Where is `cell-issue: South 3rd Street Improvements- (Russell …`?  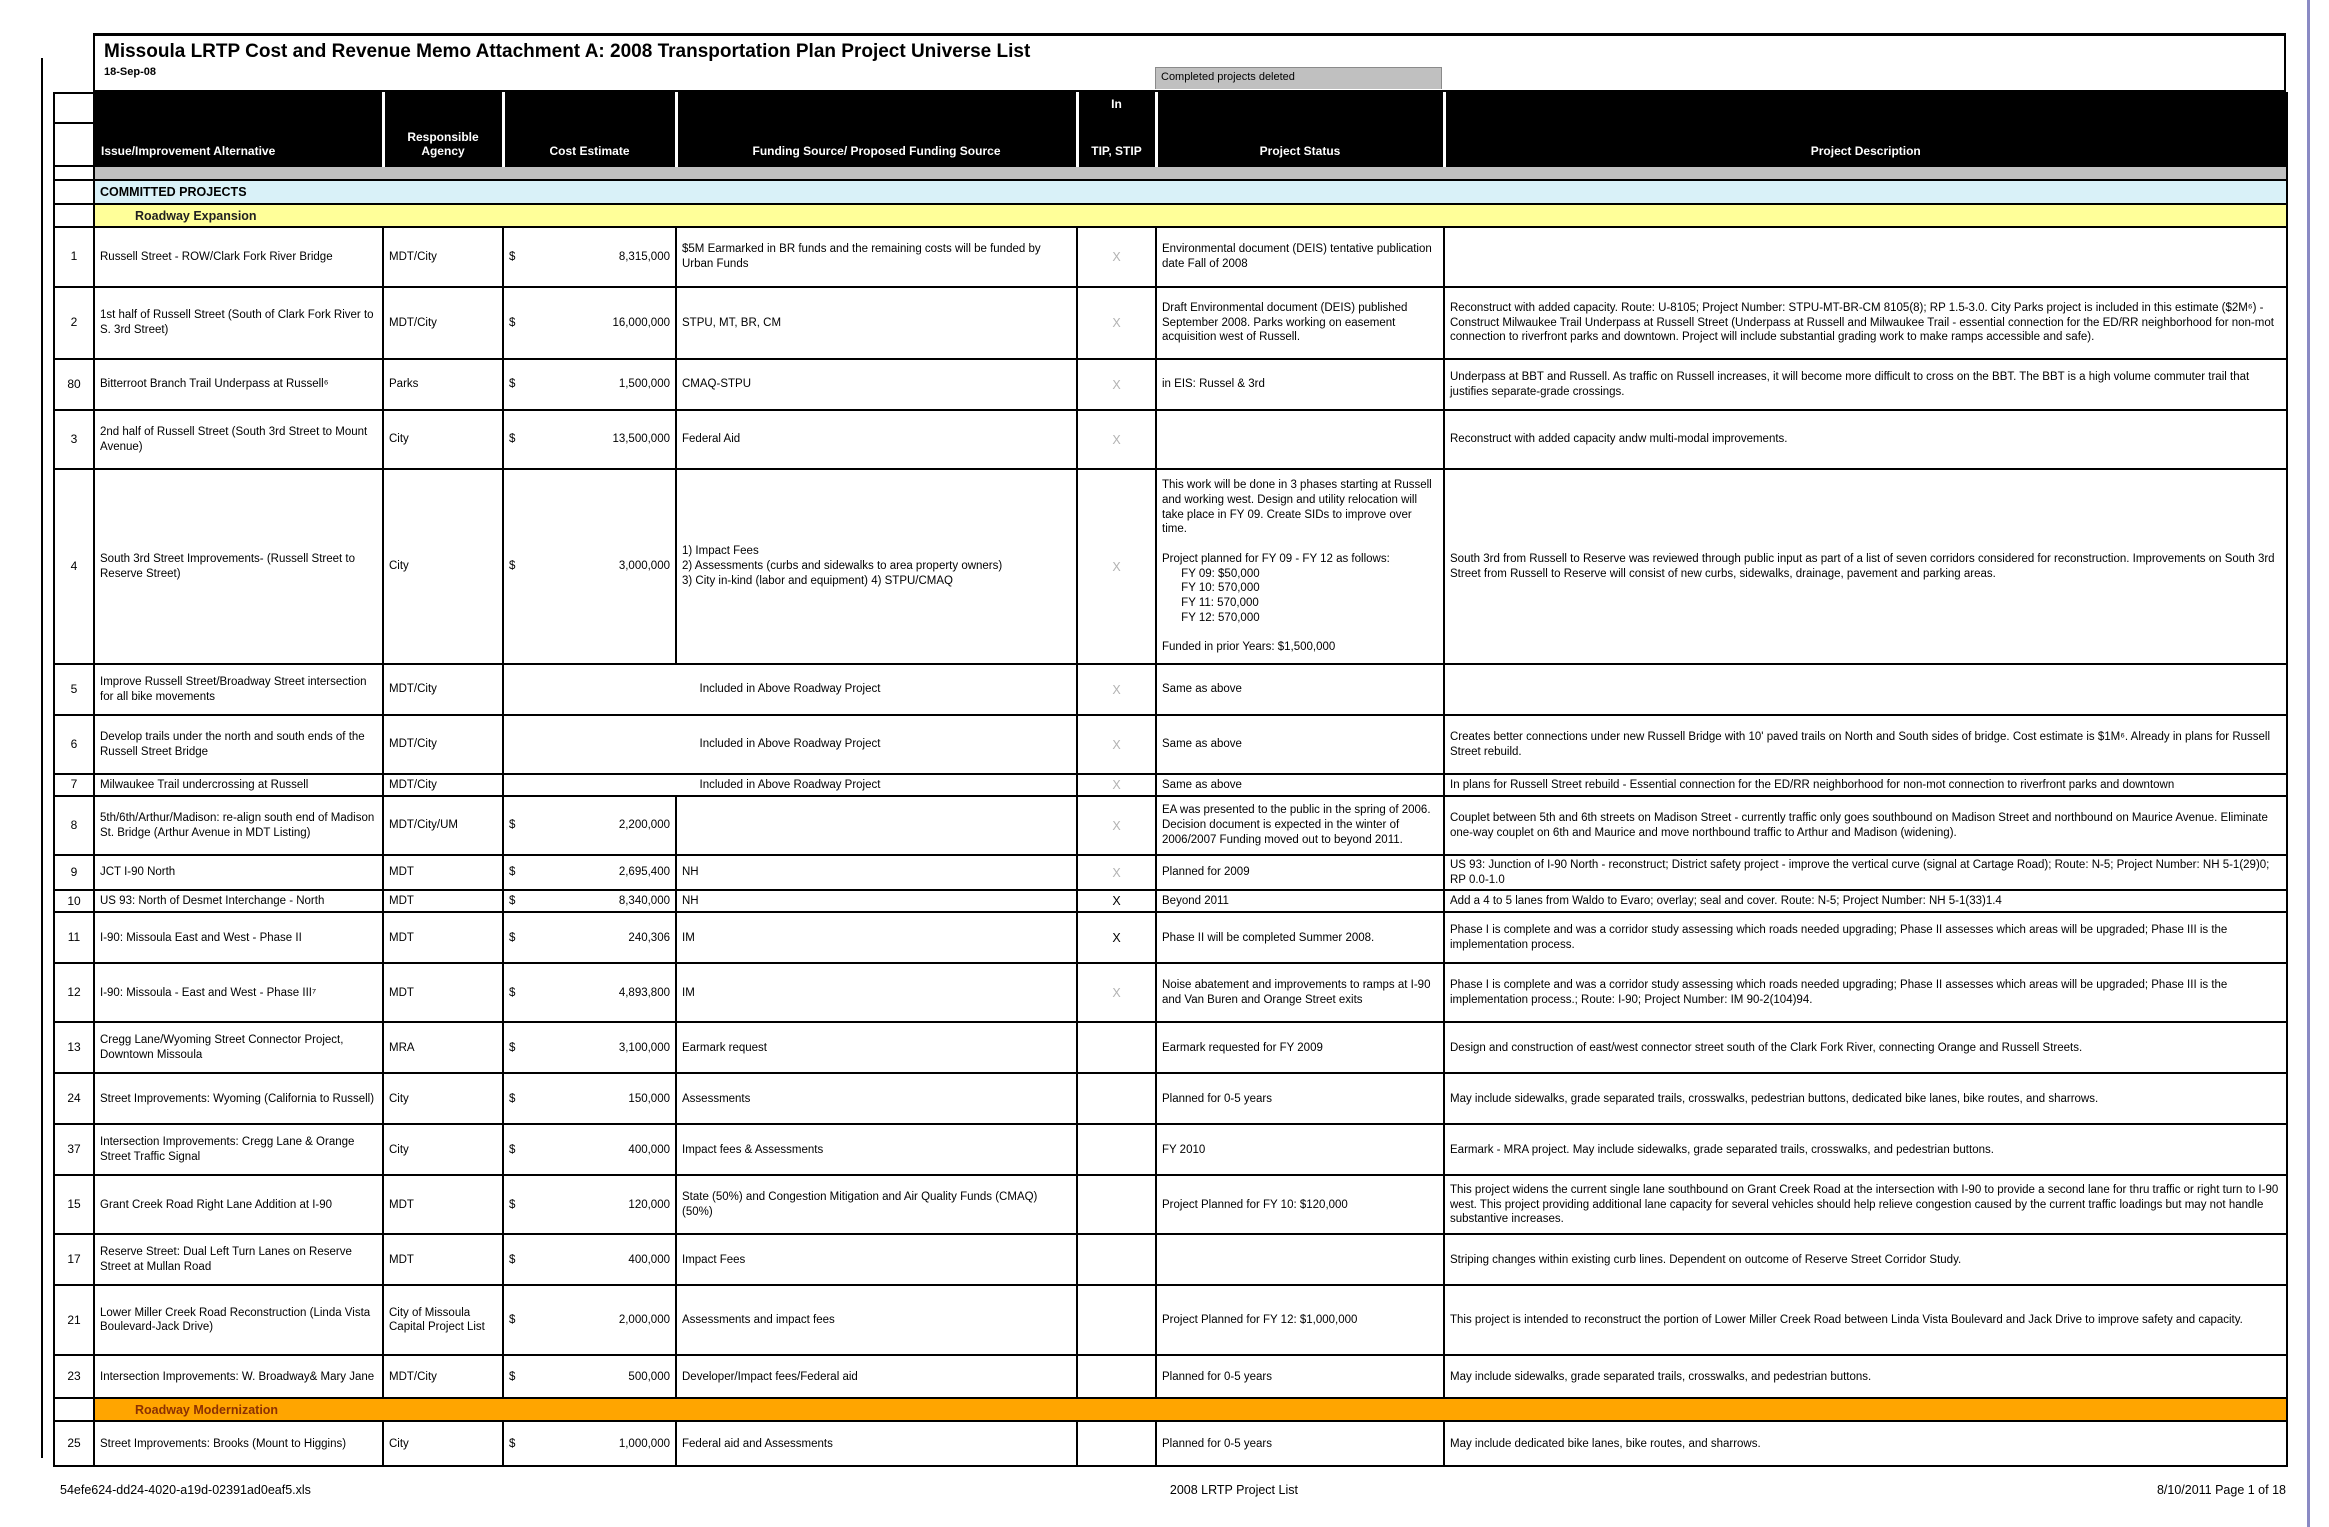
cell-issue: South 3rd Street Improvements- (Russell … is located at coordinates (238, 566).